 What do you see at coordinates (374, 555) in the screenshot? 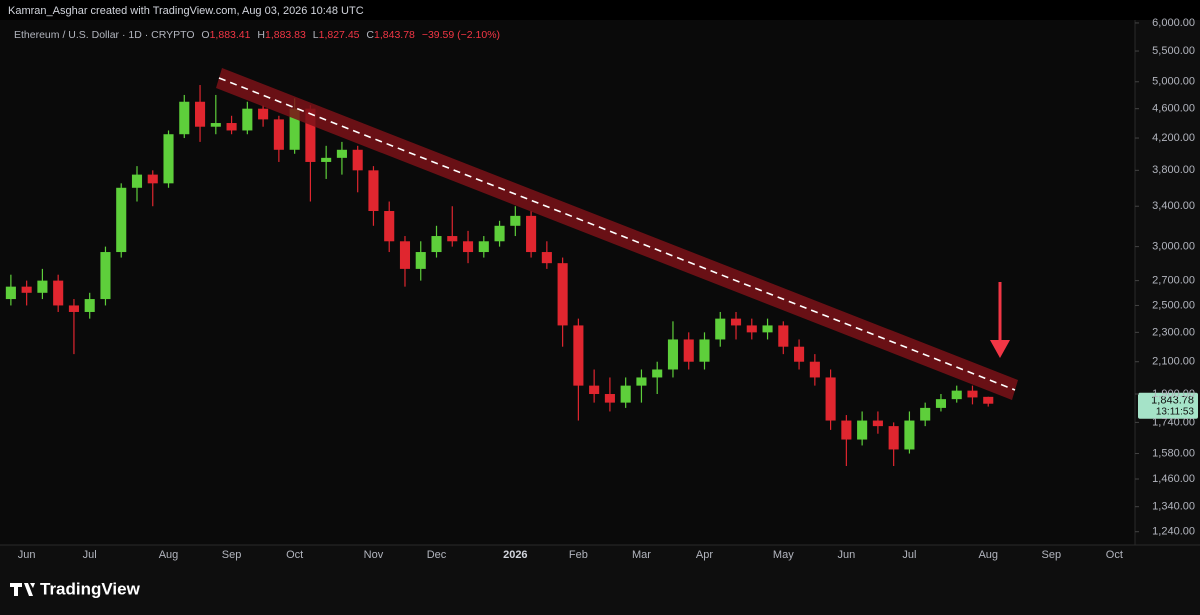
I see `x-tick-label: Nov` at bounding box center [374, 555].